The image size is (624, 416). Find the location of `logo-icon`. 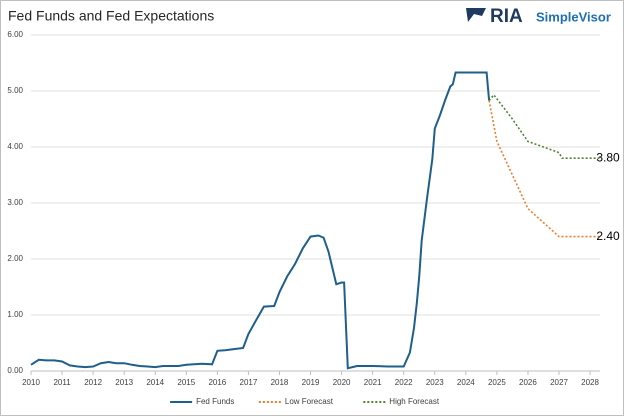

logo-icon is located at coordinates (476, 15).